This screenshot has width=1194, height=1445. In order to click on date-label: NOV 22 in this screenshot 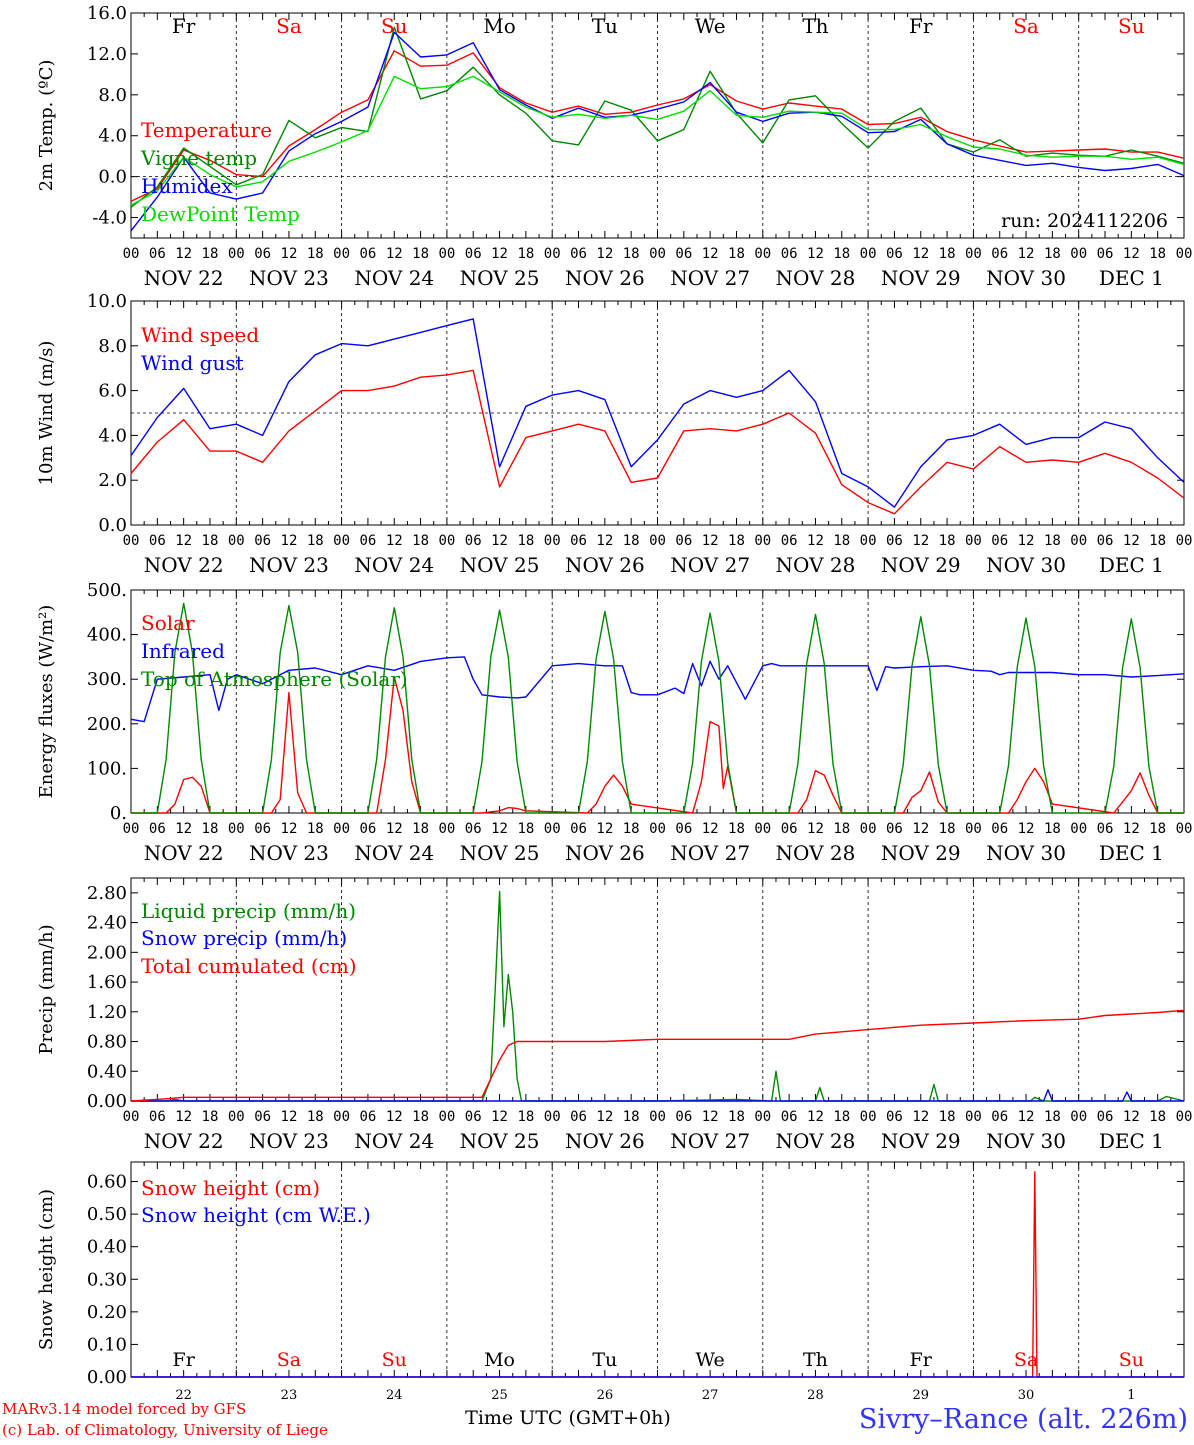, I will do `click(184, 853)`.